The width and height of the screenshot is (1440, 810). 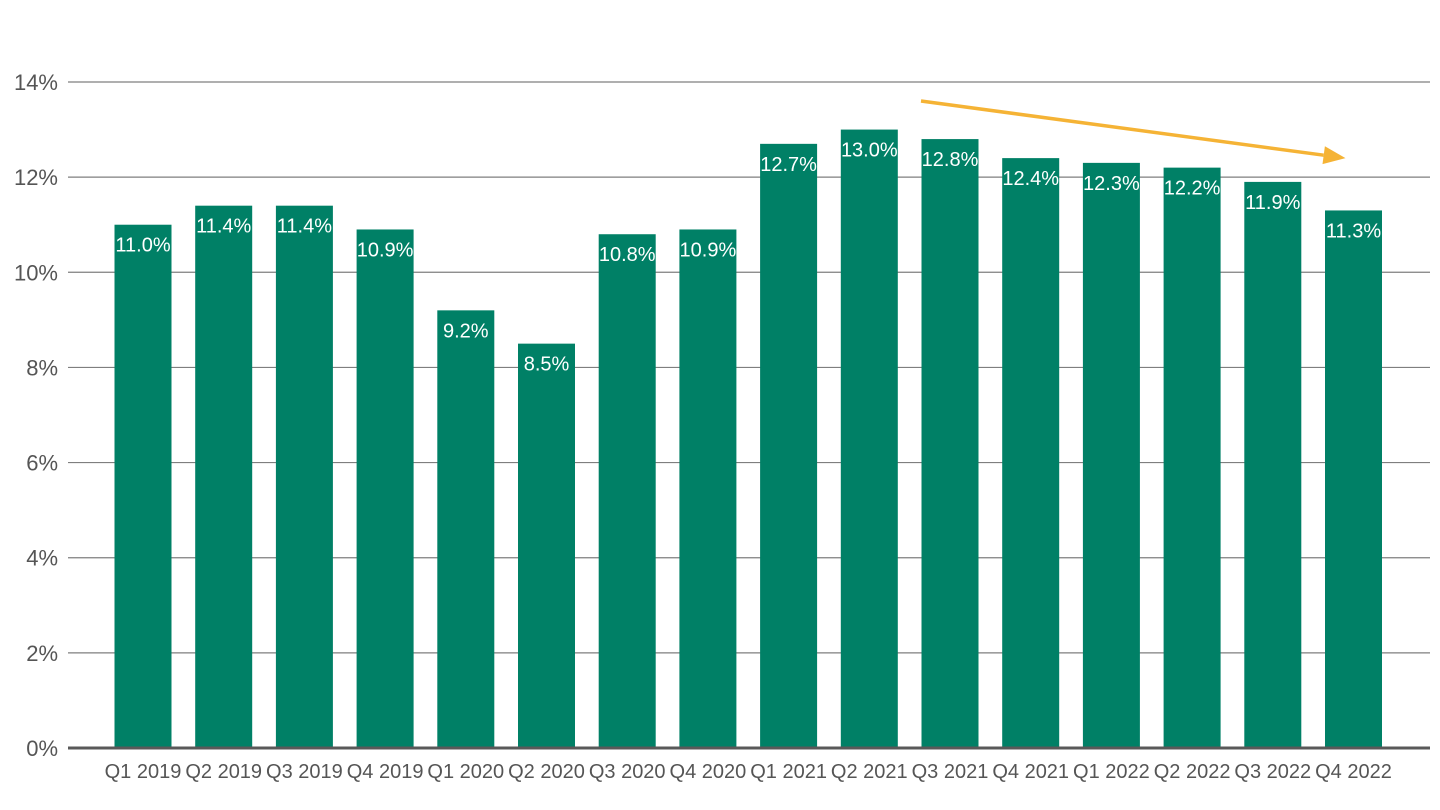 I want to click on trend-arrow-head, so click(x=1334, y=155).